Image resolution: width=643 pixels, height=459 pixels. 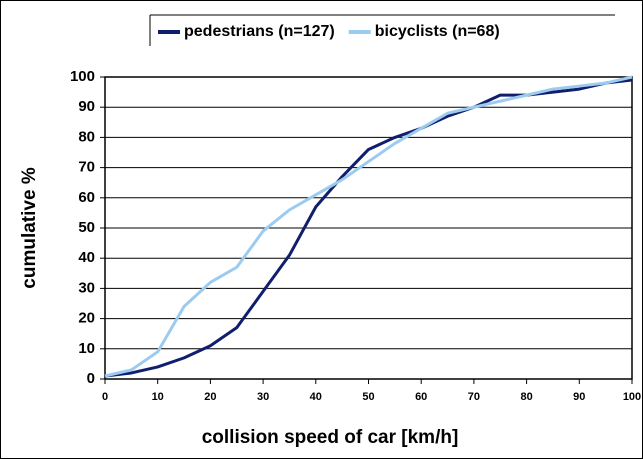 What do you see at coordinates (421, 397) in the screenshot?
I see `x-tick-label: 60` at bounding box center [421, 397].